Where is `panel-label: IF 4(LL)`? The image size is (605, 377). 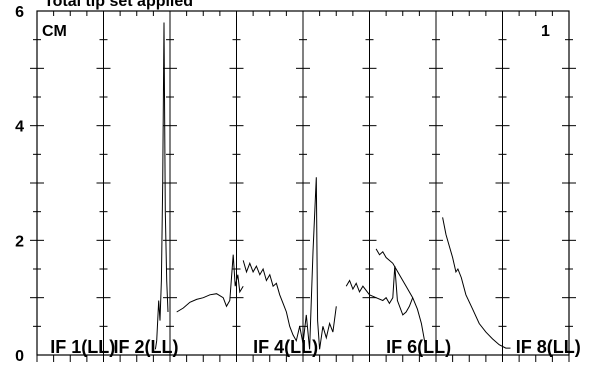
panel-label: IF 4(LL) is located at coordinates (285, 347).